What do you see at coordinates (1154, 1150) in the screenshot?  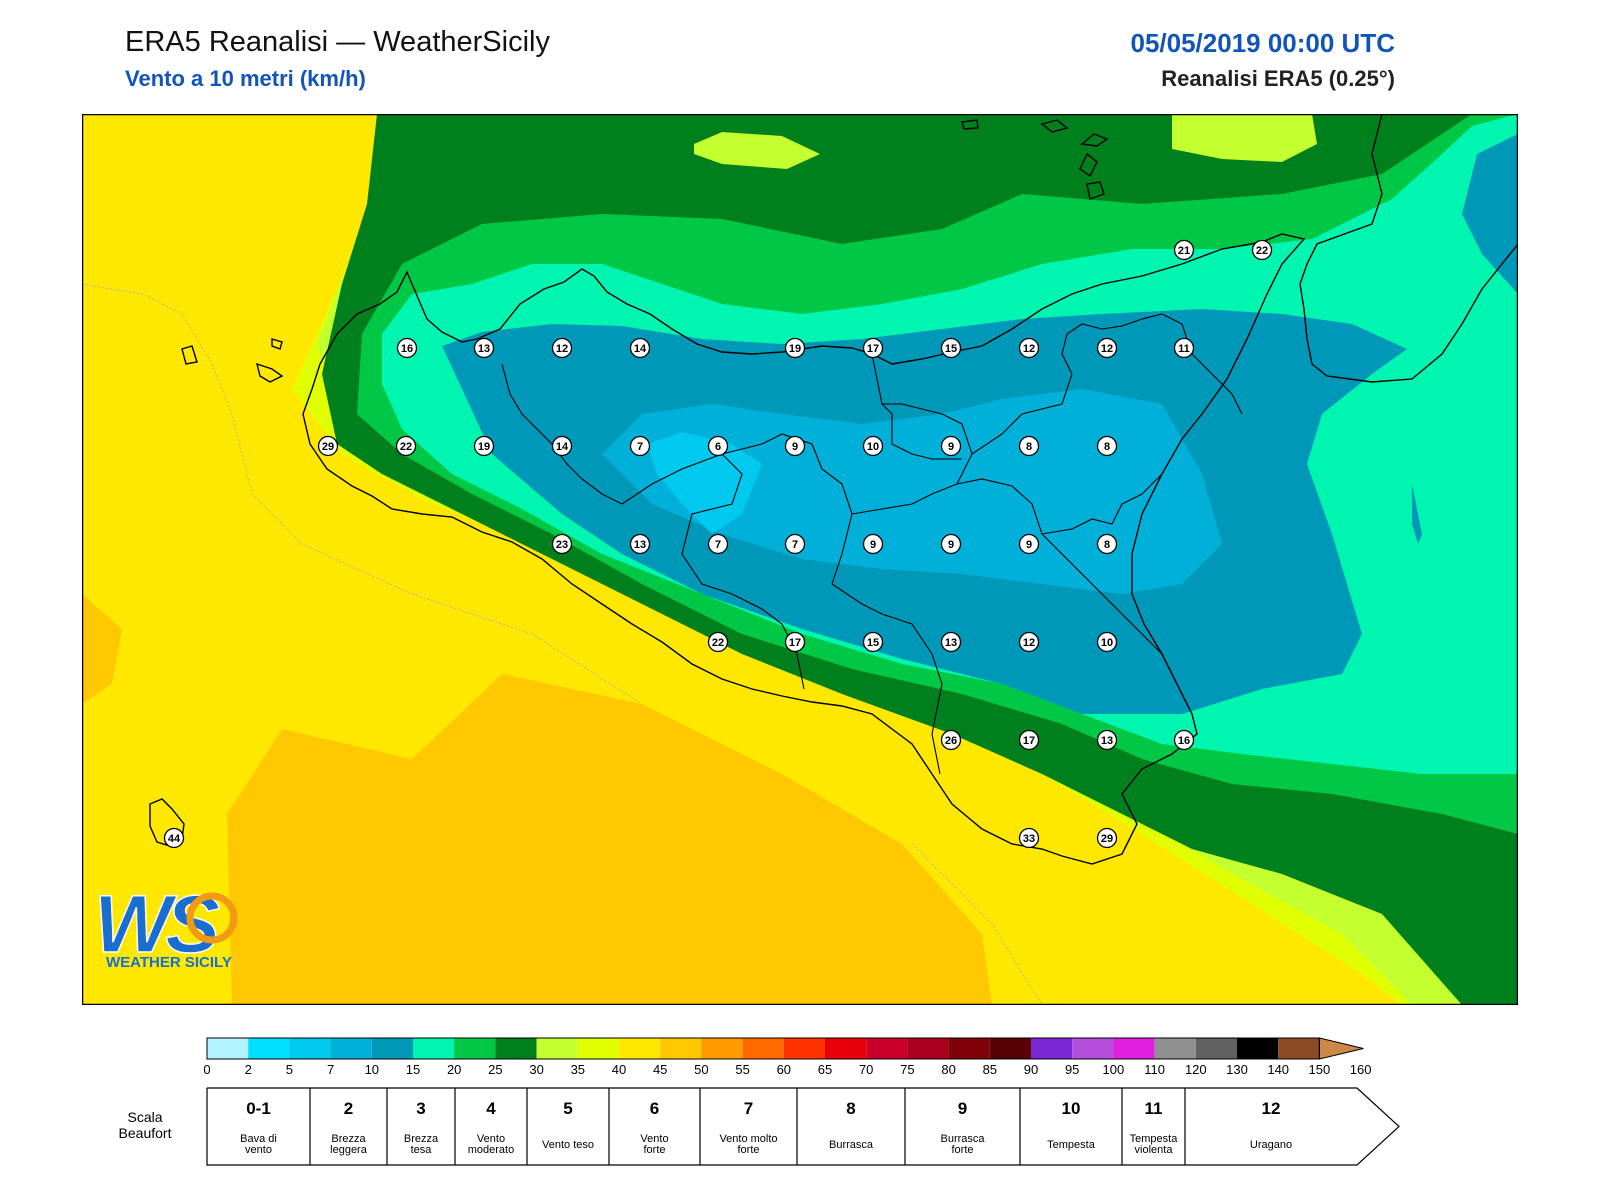 I see `beaufort-name: violenta` at bounding box center [1154, 1150].